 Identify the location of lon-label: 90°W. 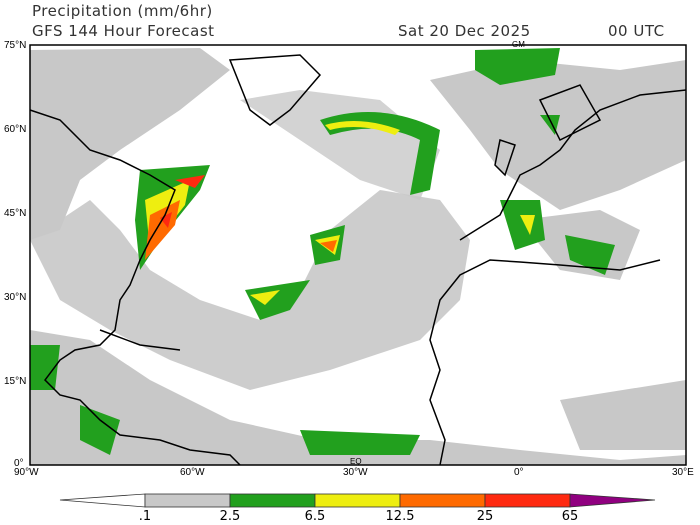
(26, 472).